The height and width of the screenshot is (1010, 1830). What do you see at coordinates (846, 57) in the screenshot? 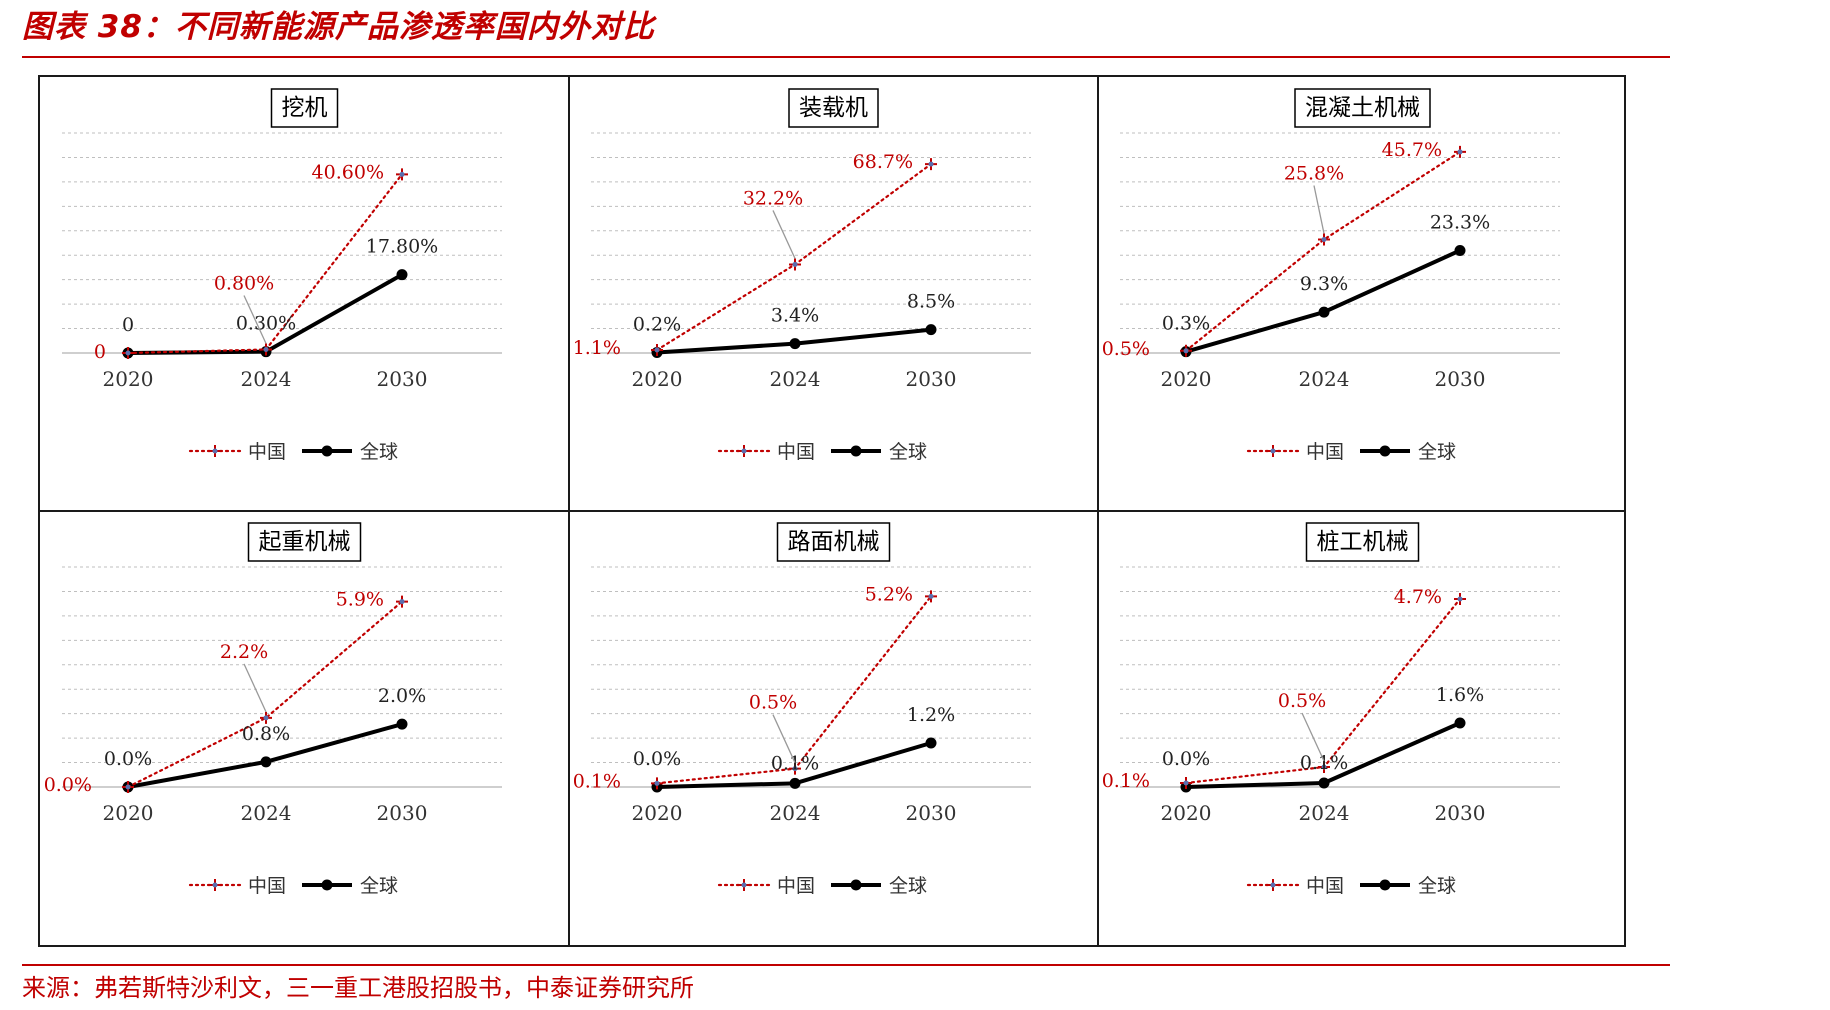
I see `title-divider` at bounding box center [846, 57].